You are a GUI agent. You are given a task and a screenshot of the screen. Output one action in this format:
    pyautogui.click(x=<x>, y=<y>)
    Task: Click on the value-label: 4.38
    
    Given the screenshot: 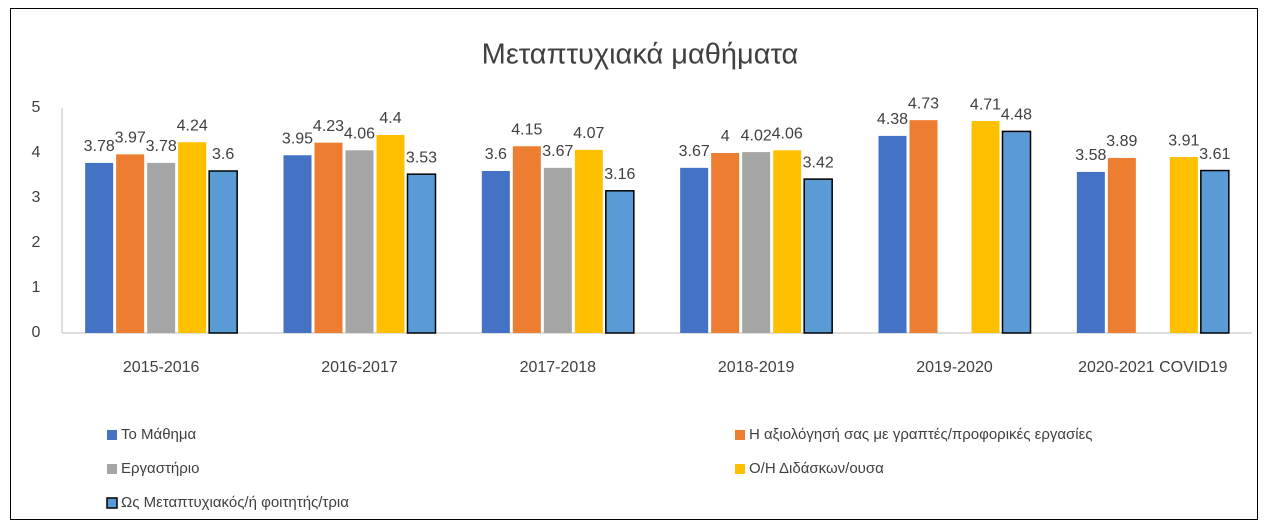 What is the action you would take?
    pyautogui.click(x=892, y=119)
    